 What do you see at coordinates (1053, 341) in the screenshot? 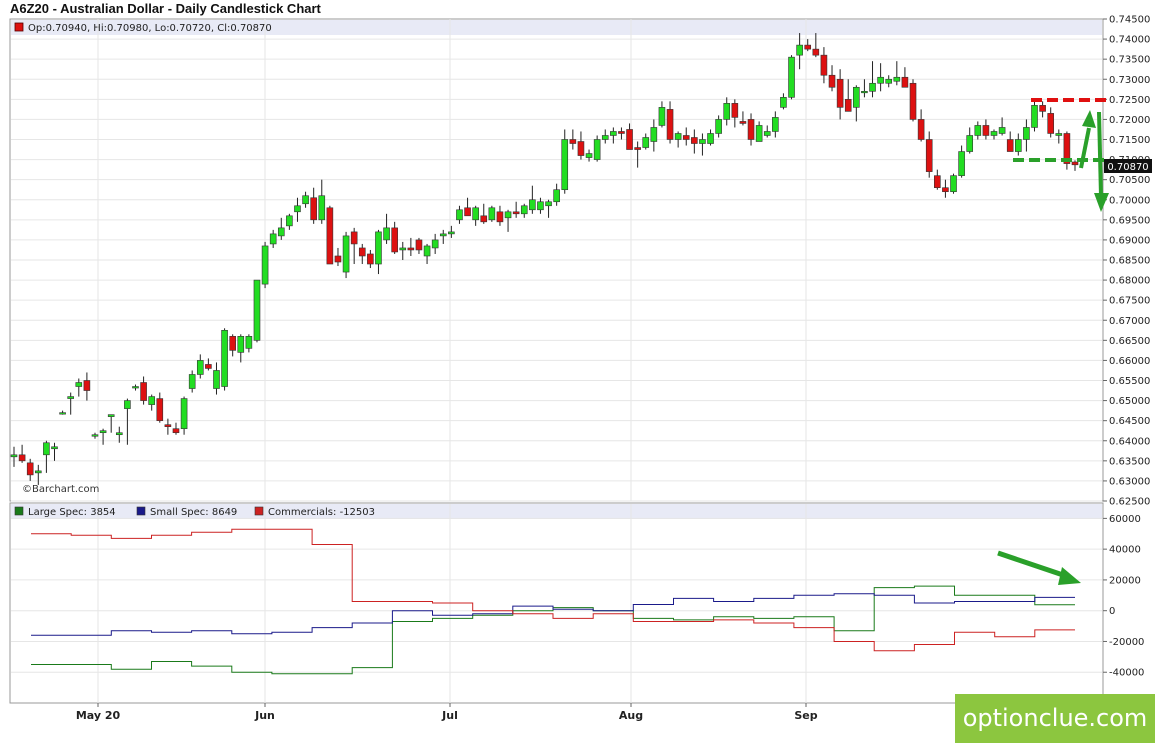
I see `annotations` at bounding box center [1053, 341].